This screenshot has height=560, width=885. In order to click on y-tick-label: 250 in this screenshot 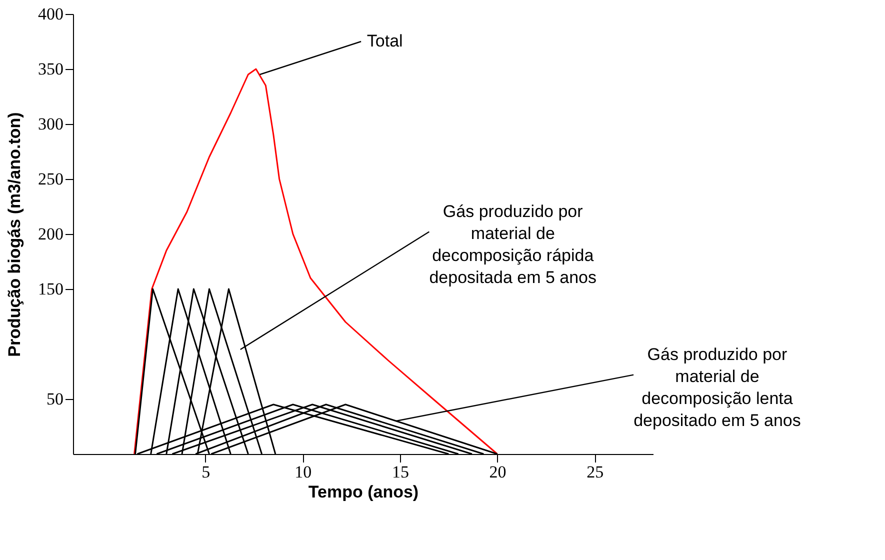, I will do `click(51, 179)`.